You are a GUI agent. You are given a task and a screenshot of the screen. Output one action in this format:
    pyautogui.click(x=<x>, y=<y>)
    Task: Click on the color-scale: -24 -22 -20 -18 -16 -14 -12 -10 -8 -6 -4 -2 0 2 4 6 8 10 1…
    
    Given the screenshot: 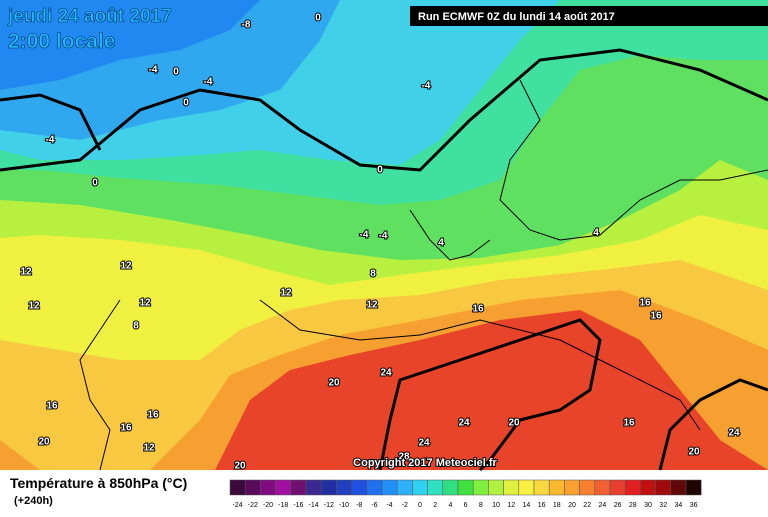 What is the action you would take?
    pyautogui.click(x=465, y=494)
    